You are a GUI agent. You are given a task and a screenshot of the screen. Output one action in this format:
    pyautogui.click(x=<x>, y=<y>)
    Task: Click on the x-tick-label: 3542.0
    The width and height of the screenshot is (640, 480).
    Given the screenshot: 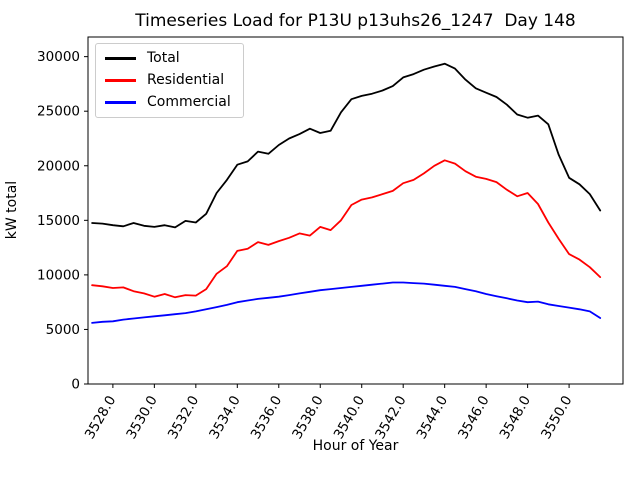 What is the action you would take?
    pyautogui.click(x=390, y=417)
    